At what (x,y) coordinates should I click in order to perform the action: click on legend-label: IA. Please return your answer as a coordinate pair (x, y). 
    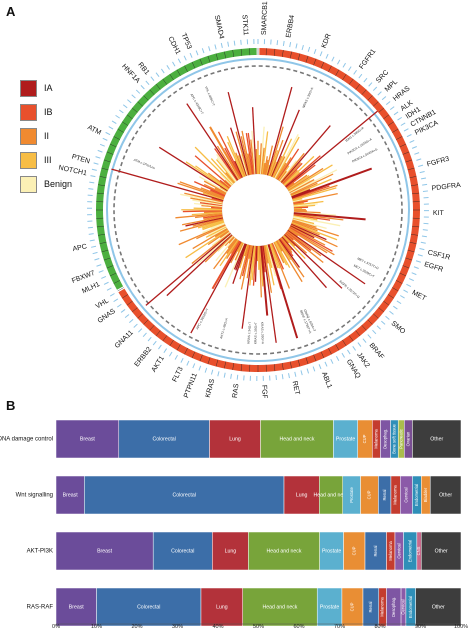
    Looking at the image, I should click on (48, 88).